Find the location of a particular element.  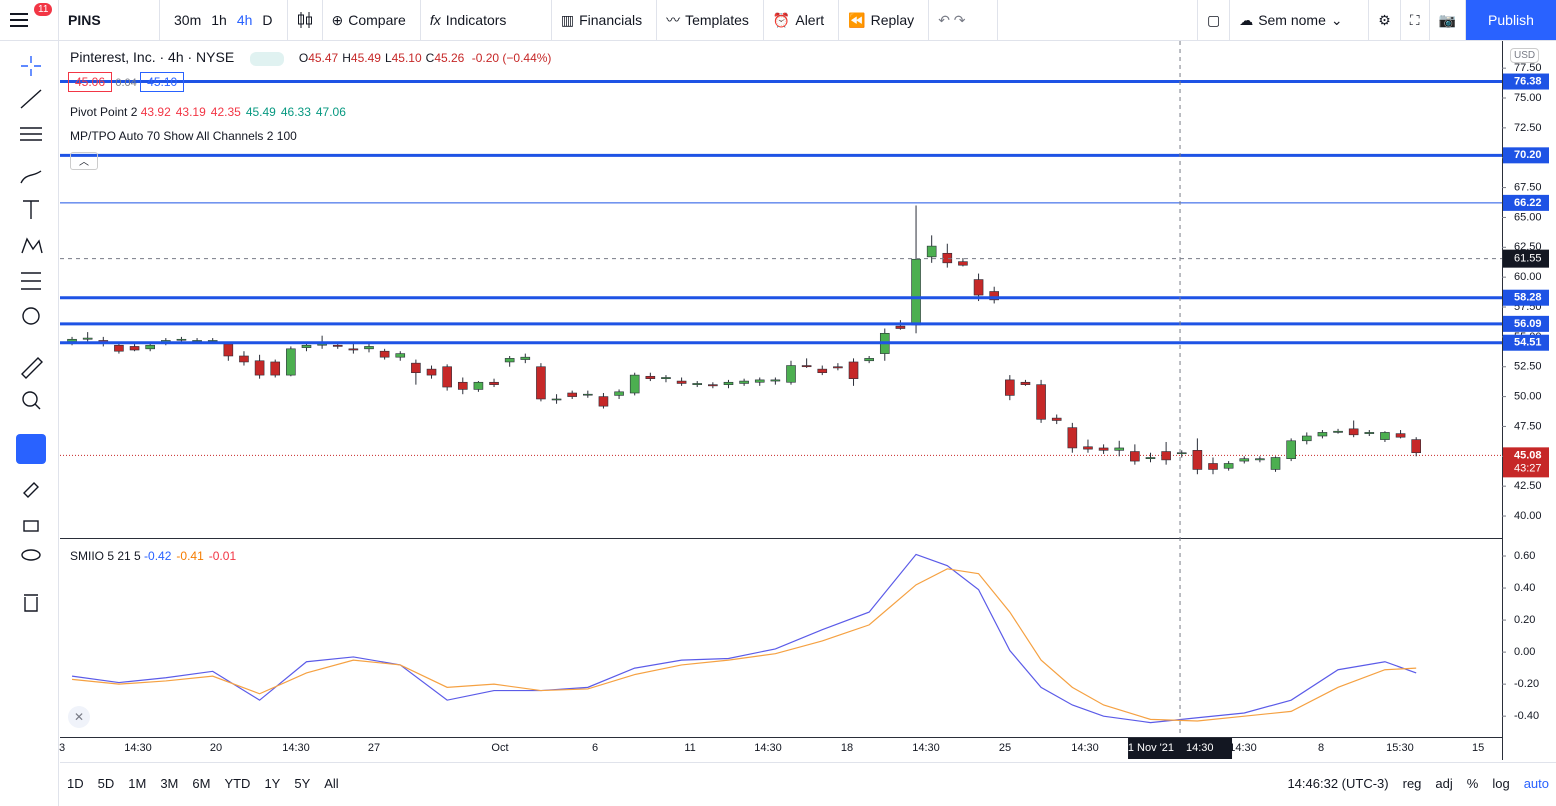

publish: Publish is located at coordinates (1511, 20).